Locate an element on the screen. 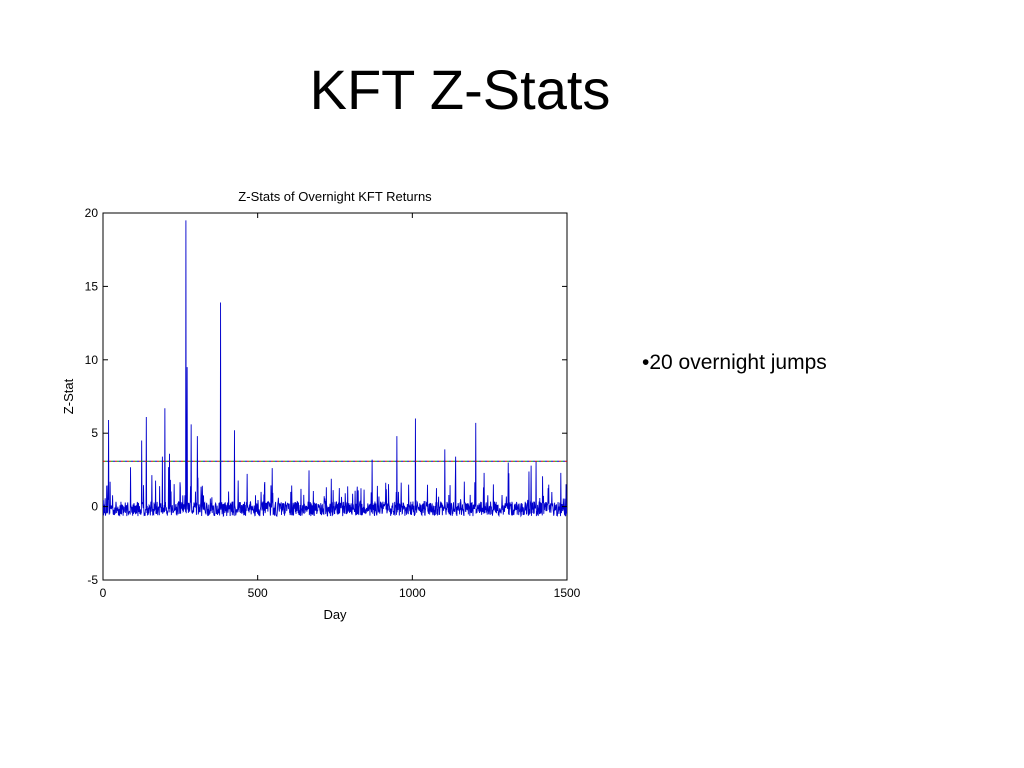  y-tick-label: 15 is located at coordinates (92, 286).